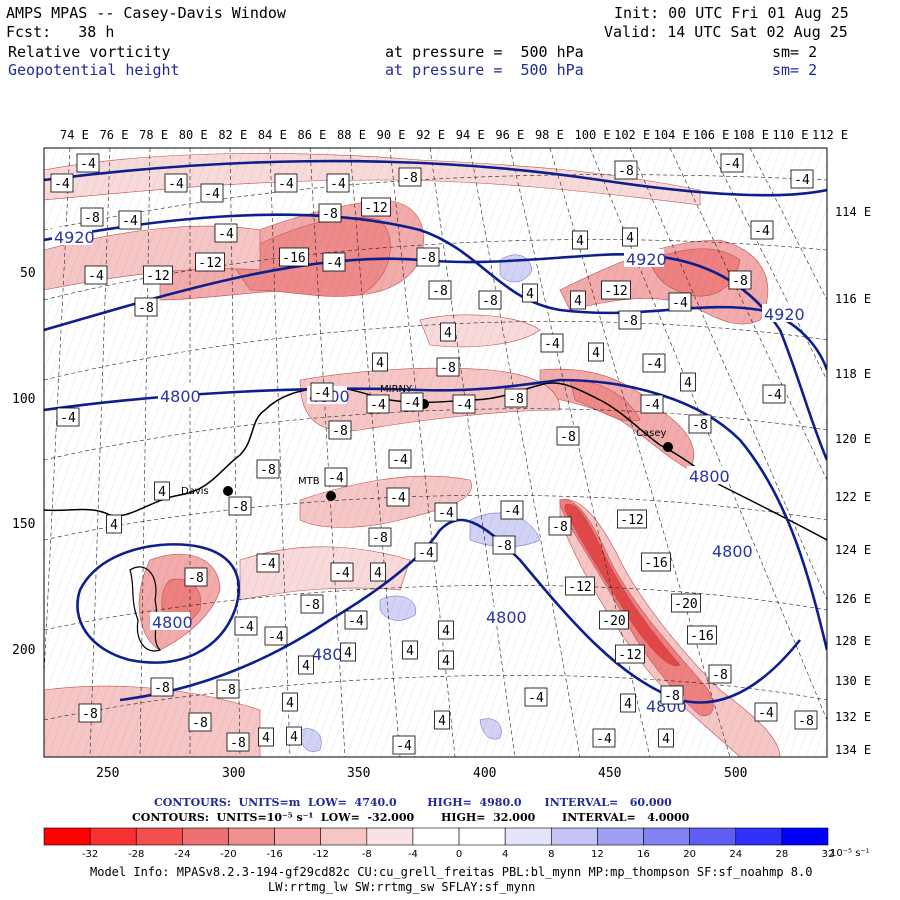  What do you see at coordinates (784, 314) in the screenshot?
I see `height-label: 4920` at bounding box center [784, 314].